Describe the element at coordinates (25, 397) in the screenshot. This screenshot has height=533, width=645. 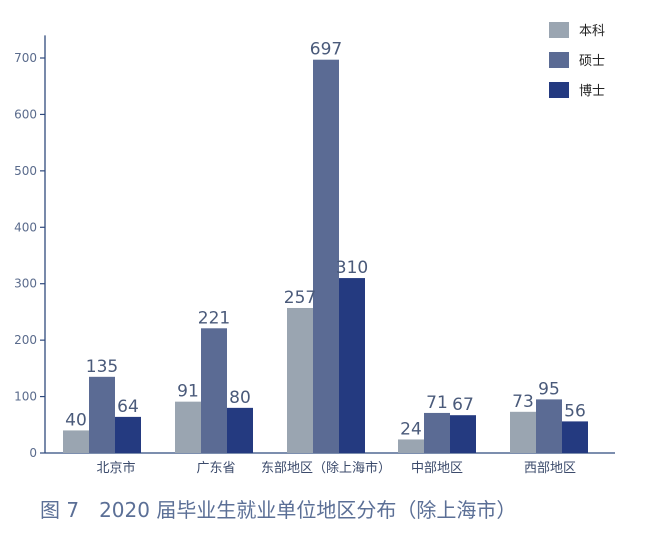
I see `y-tick-label: 100` at that location.